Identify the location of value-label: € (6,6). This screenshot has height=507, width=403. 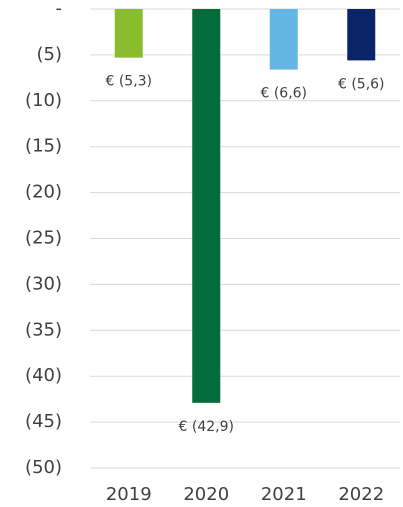
(283, 94).